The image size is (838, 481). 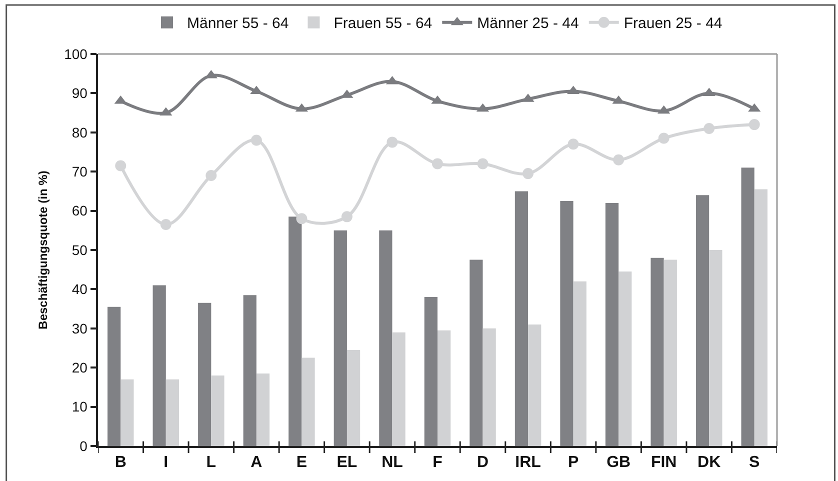 I want to click on y-tick-label: 80, so click(x=80, y=132).